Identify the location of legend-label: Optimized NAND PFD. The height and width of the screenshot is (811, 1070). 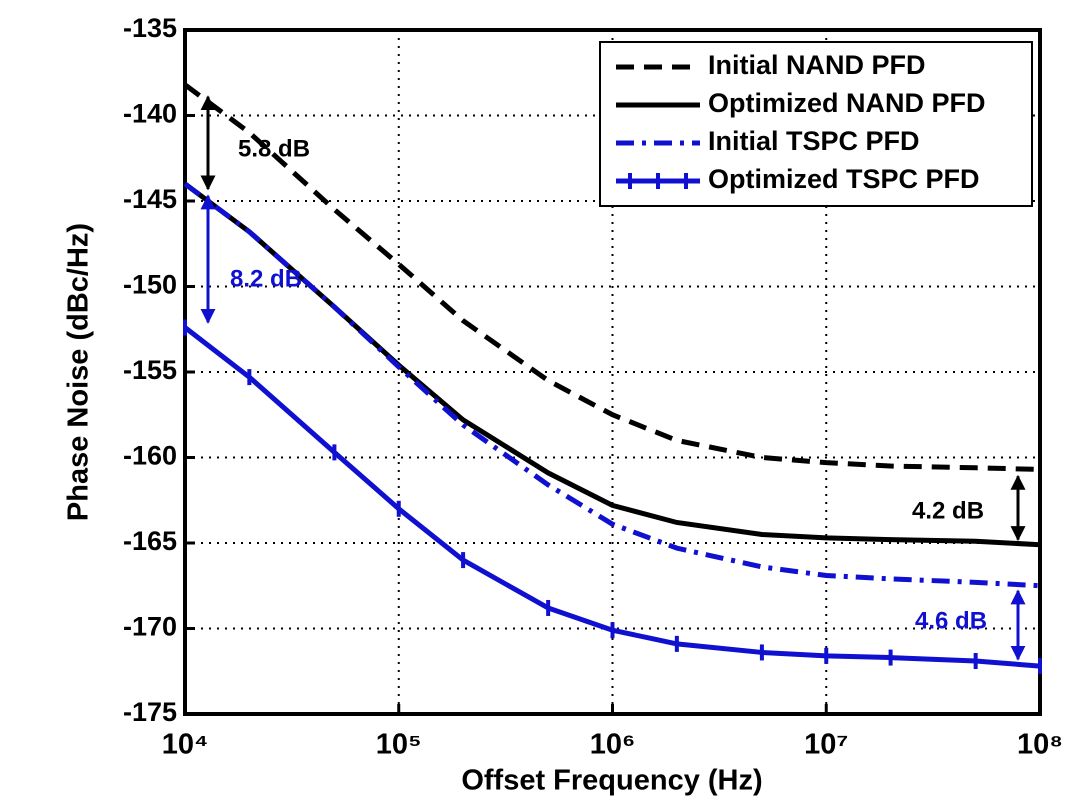
(847, 103).